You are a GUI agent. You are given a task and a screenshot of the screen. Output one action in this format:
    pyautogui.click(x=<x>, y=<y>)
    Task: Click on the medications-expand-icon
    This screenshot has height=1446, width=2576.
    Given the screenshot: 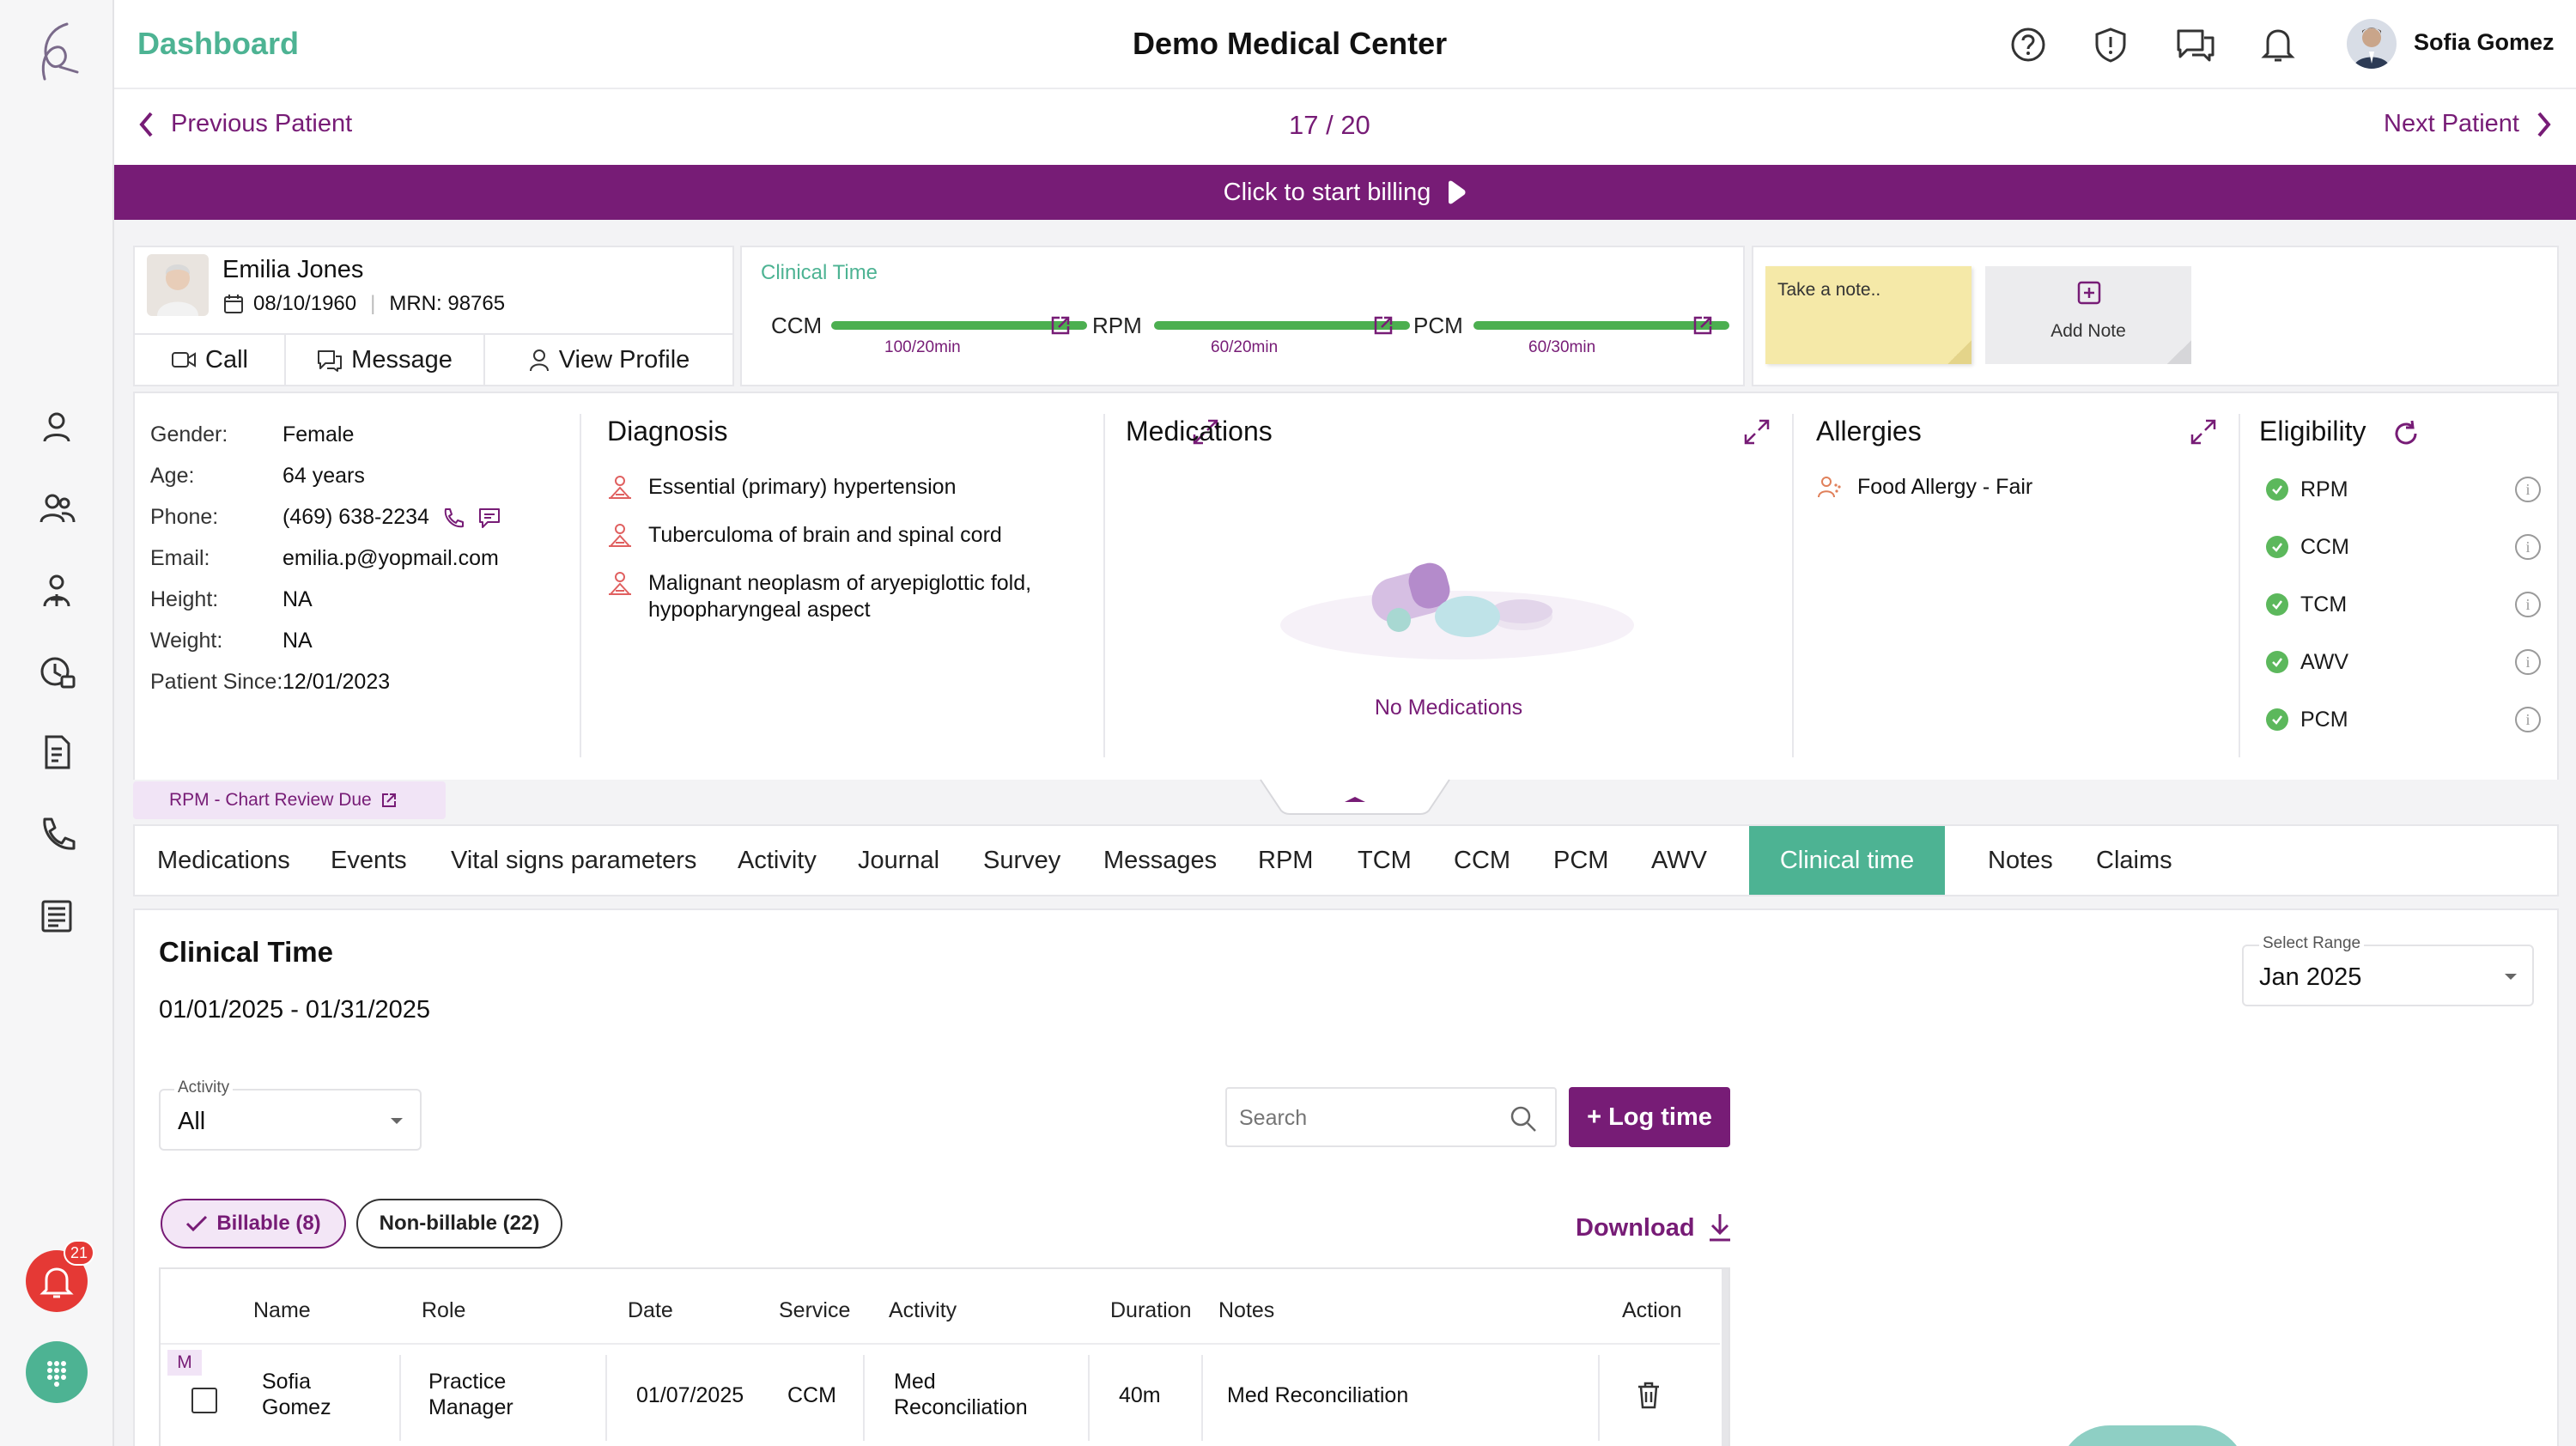 What is the action you would take?
    pyautogui.click(x=1756, y=432)
    